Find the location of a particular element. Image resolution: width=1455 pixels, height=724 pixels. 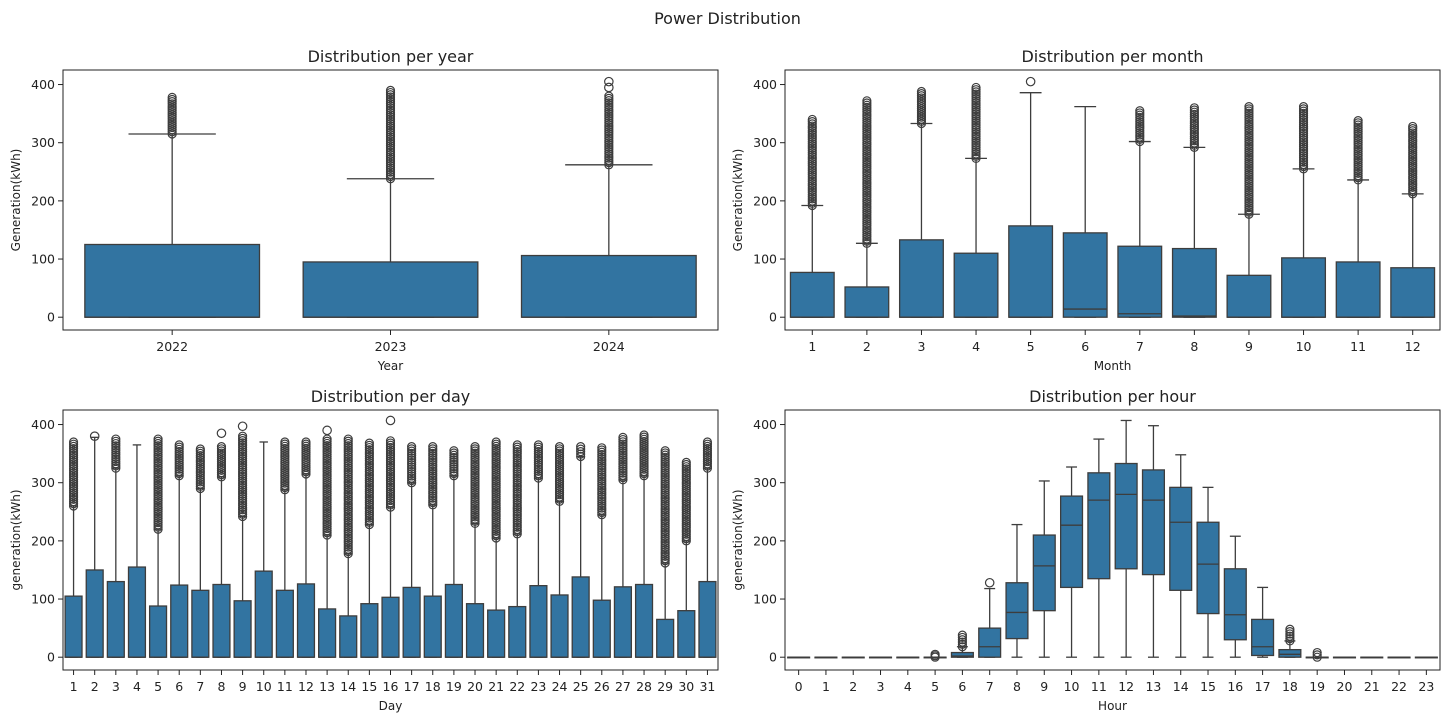

panel-title: Distribution per month is located at coordinates (1112, 56).